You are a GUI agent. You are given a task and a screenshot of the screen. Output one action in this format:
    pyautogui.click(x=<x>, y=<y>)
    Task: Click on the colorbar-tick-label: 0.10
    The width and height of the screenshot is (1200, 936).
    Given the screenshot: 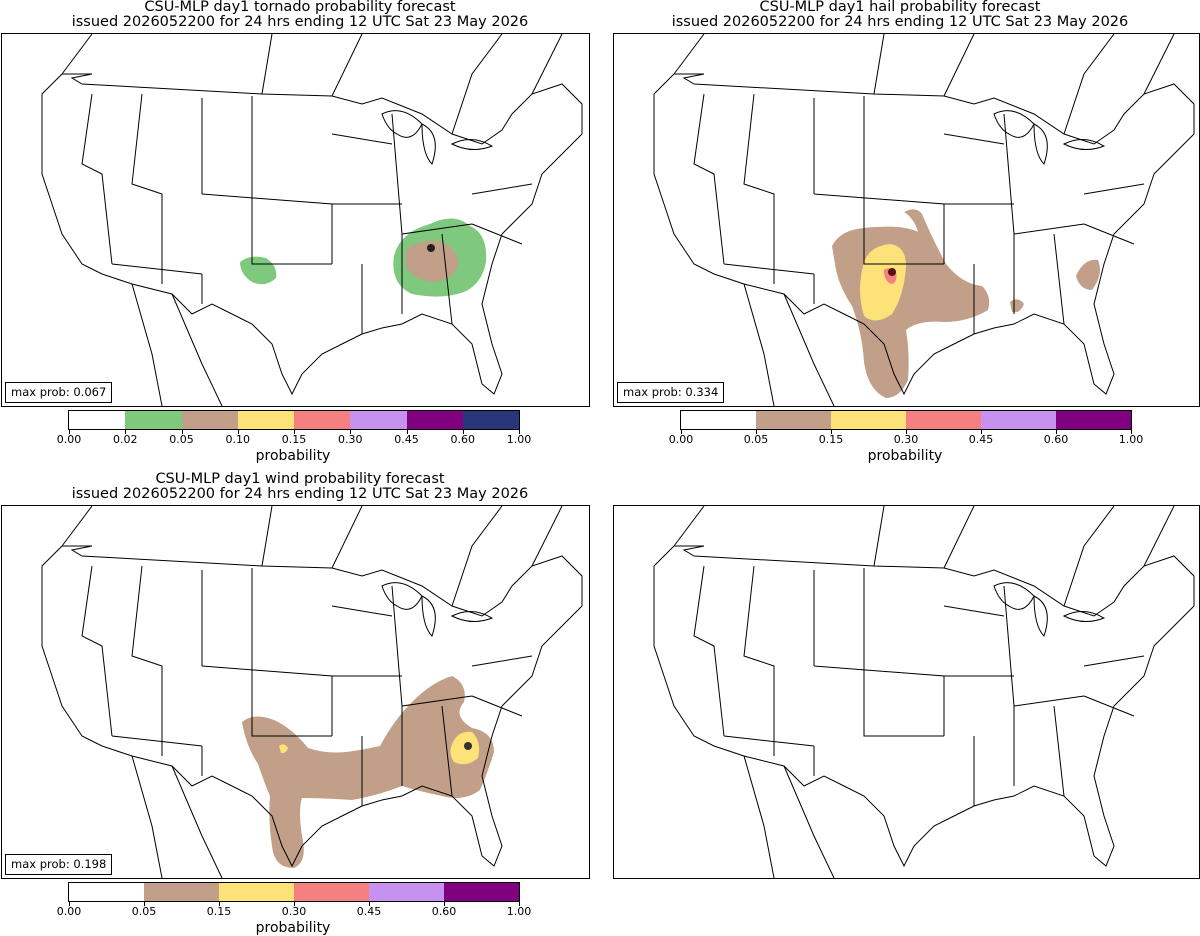 What is the action you would take?
    pyautogui.click(x=238, y=439)
    